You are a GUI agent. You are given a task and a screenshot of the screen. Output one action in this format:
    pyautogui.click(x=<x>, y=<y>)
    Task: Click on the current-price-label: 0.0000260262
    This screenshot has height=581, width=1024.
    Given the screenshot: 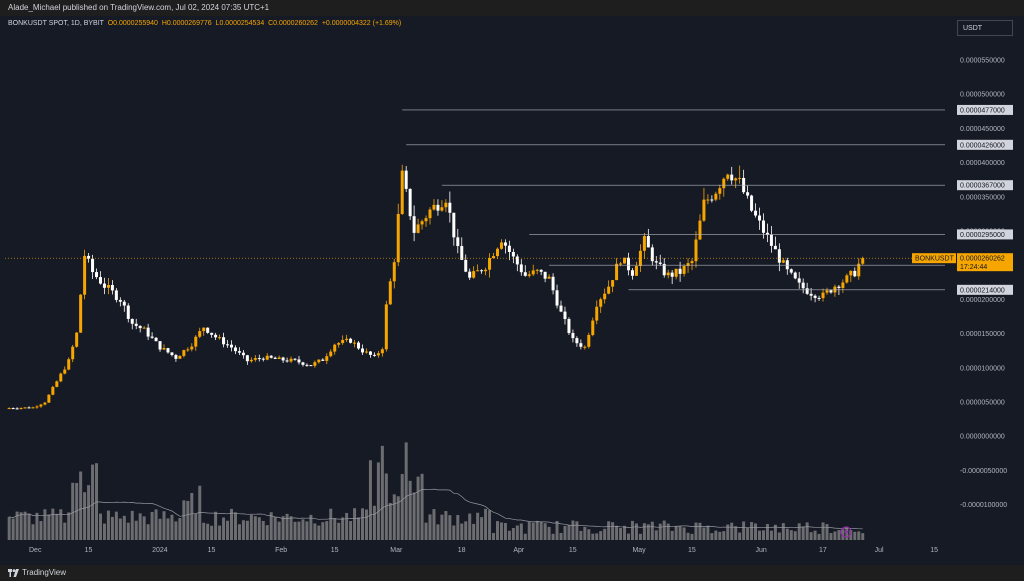 What is the action you would take?
    pyautogui.click(x=982, y=259)
    